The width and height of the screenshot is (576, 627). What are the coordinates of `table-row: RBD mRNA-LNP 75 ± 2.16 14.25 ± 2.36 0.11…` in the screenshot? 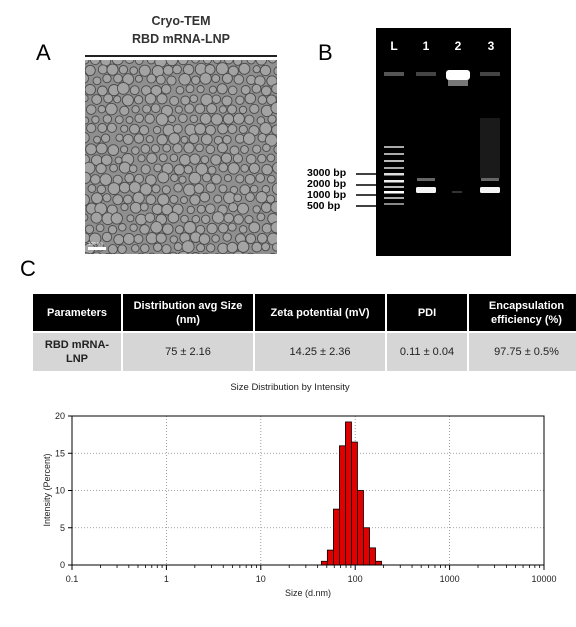 It's located at (304, 352).